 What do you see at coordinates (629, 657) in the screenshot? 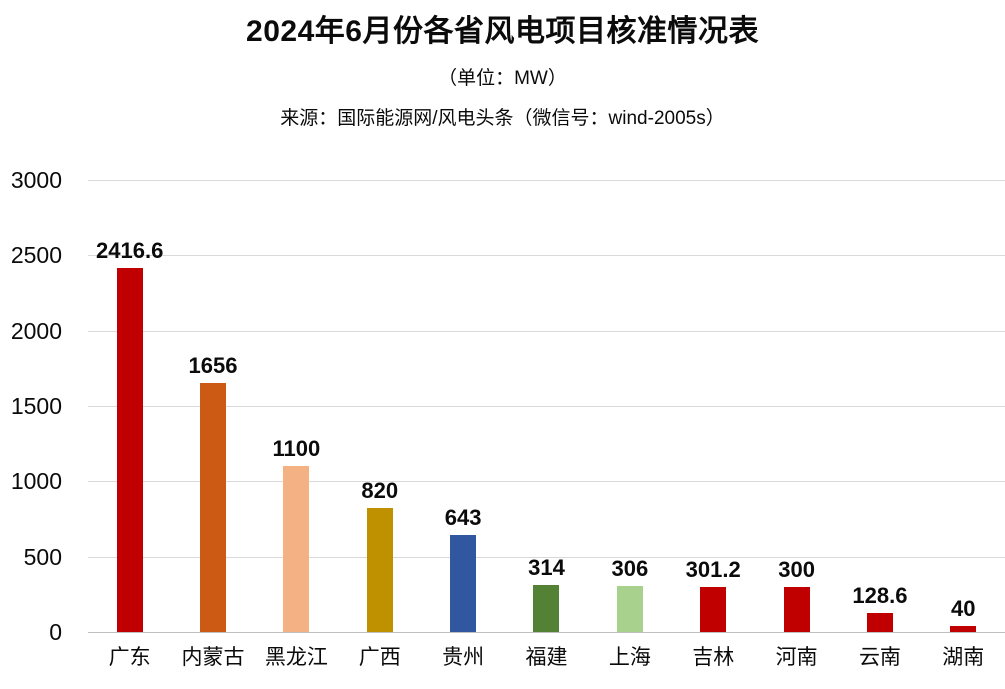
I see `x-axis-tick-label: 上海` at bounding box center [629, 657].